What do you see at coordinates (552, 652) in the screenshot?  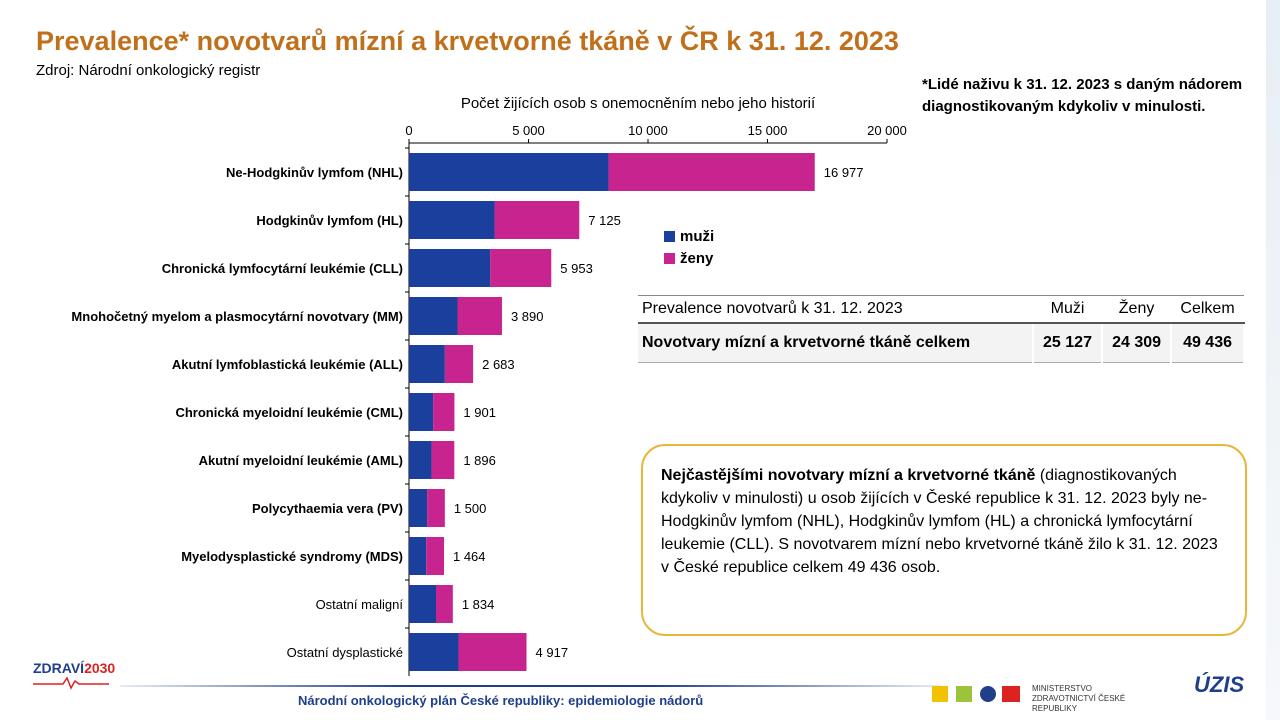 I see `total-data-label: 4 917` at bounding box center [552, 652].